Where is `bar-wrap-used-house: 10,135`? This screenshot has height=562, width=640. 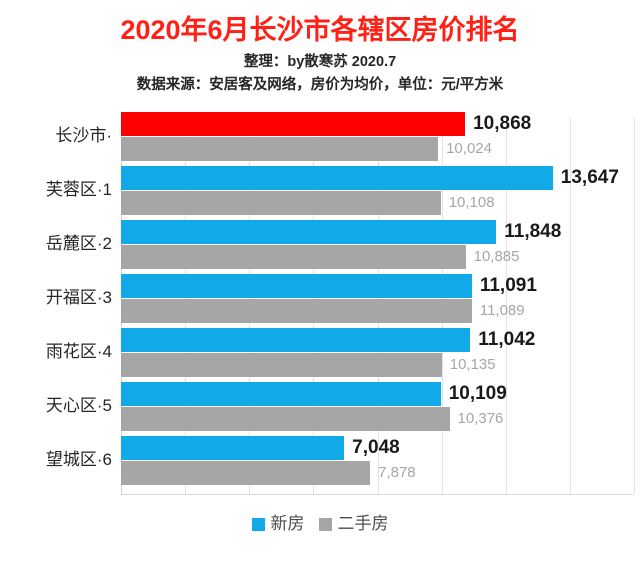 bar-wrap-used-house: 10,135 is located at coordinates (380, 365).